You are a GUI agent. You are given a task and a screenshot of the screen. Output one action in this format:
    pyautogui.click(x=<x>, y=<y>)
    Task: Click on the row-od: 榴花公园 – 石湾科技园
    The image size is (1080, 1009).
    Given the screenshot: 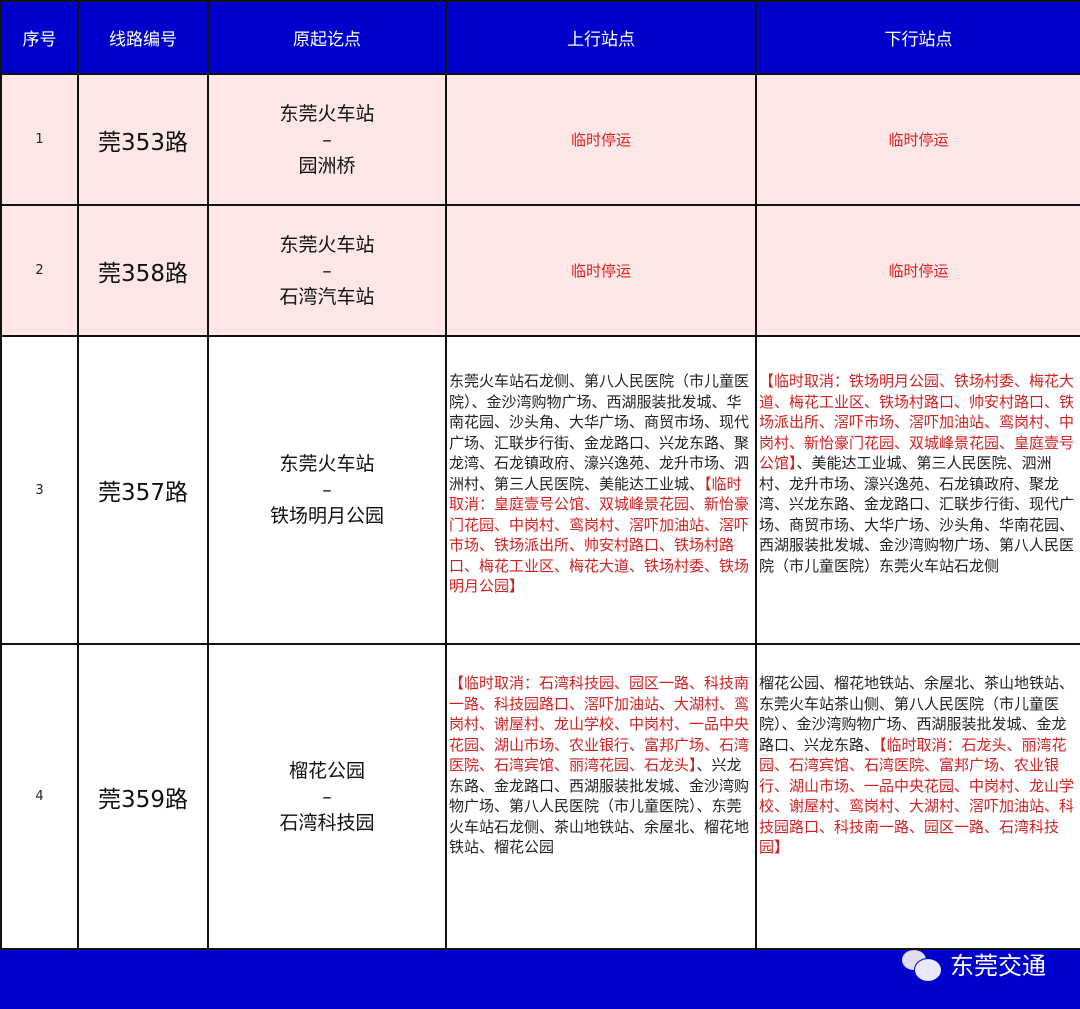 What is the action you would take?
    pyautogui.click(x=327, y=796)
    